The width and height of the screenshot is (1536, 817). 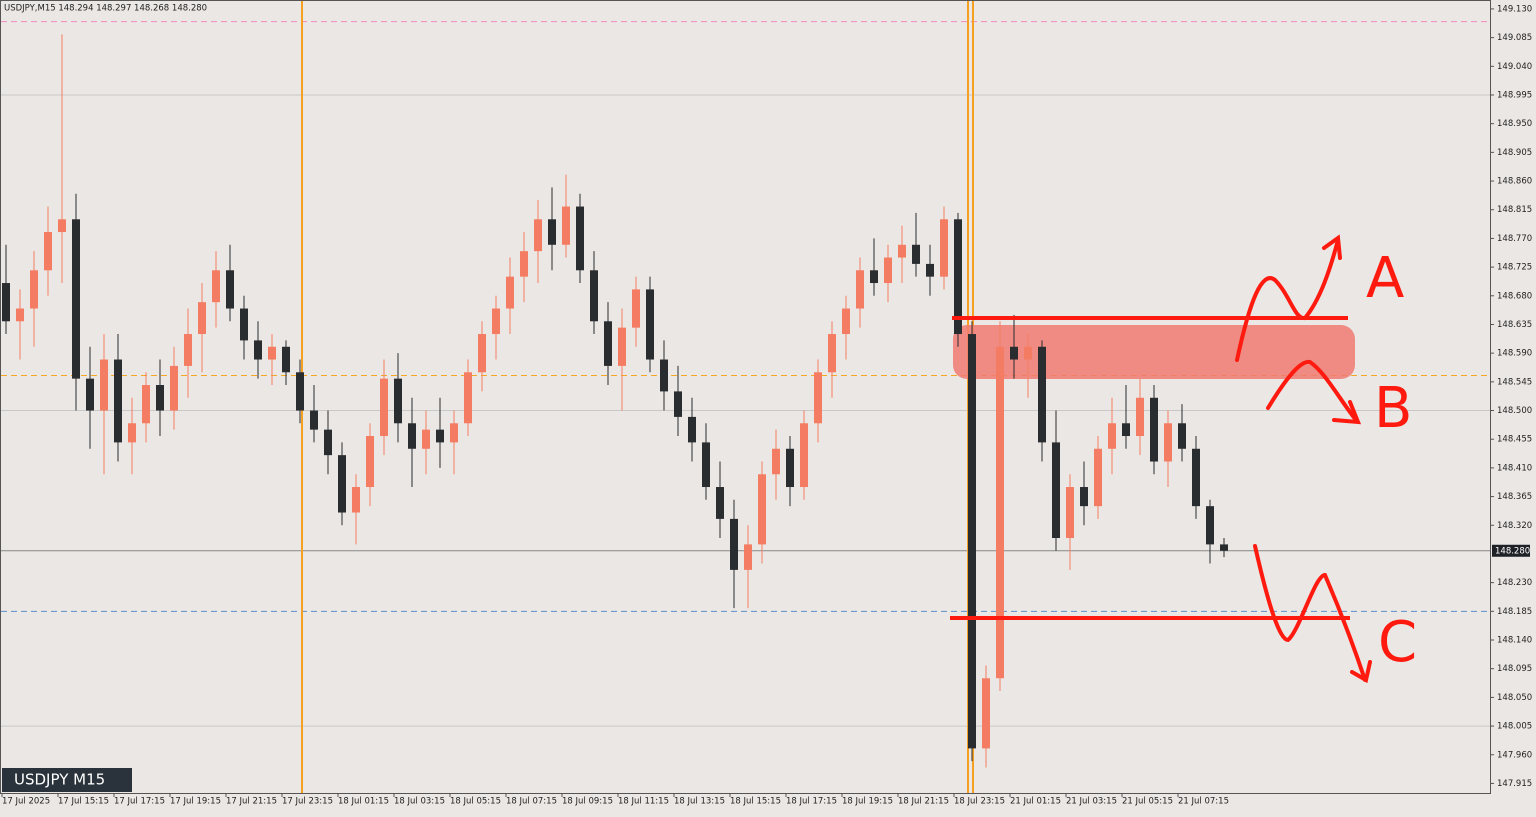 What do you see at coordinates (1514, 612) in the screenshot?
I see `y-tick-label: 148.185` at bounding box center [1514, 612].